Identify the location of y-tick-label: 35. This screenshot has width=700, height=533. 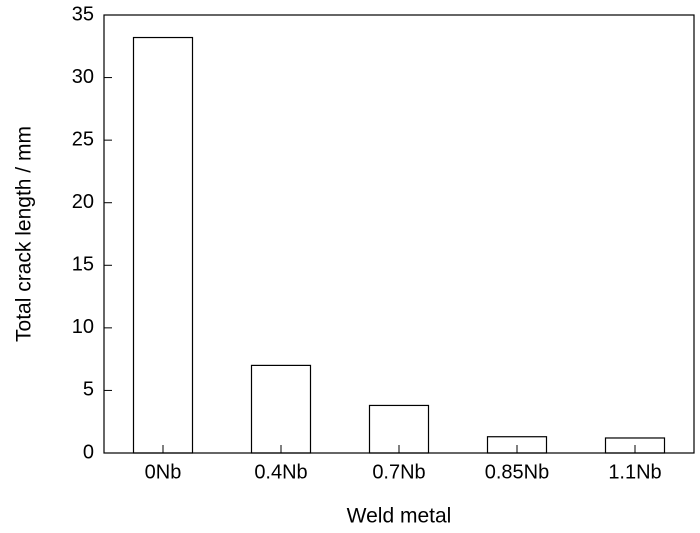
(83, 14).